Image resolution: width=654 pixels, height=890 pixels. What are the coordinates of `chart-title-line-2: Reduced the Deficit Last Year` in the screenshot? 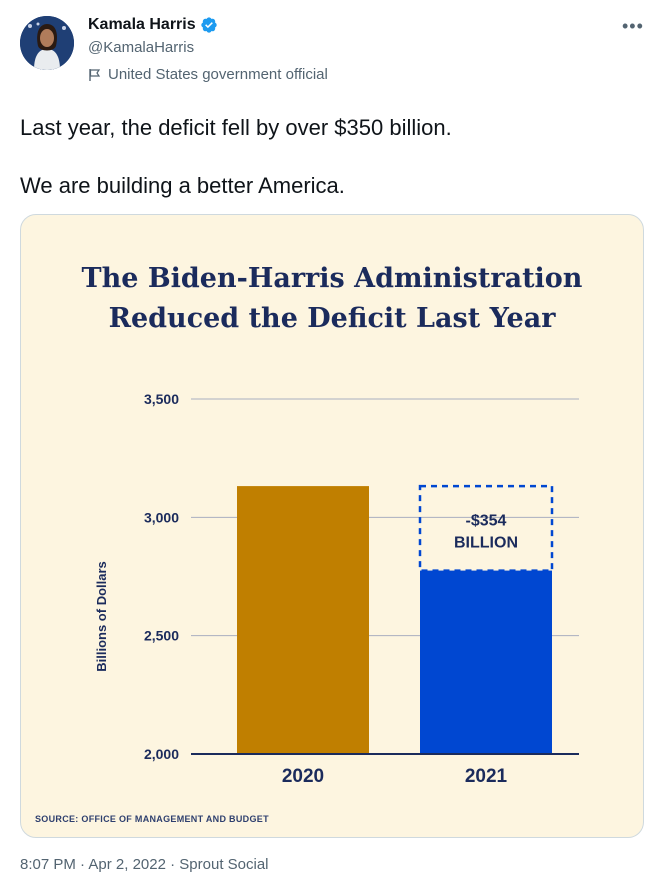 It's located at (332, 318).